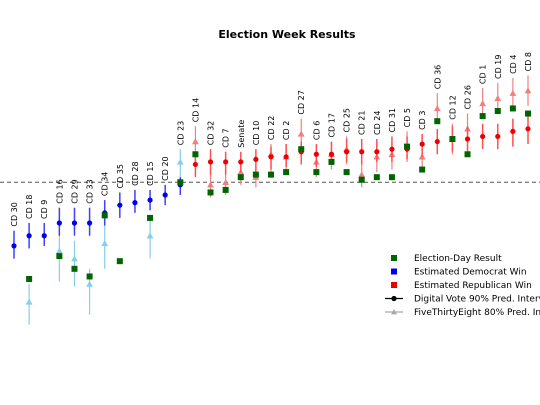 The width and height of the screenshot is (540, 405). Describe the element at coordinates (74, 191) in the screenshot. I see `district-label: CD 29` at that location.